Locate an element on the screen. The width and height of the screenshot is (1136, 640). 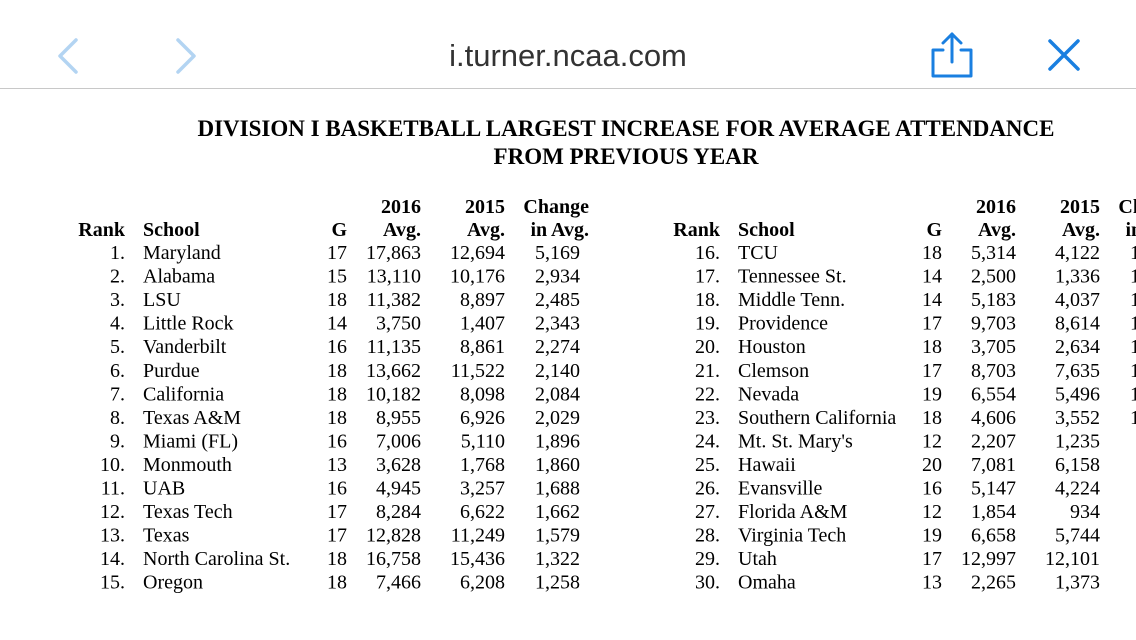
table-cell: 9,703 is located at coordinates (993, 324).